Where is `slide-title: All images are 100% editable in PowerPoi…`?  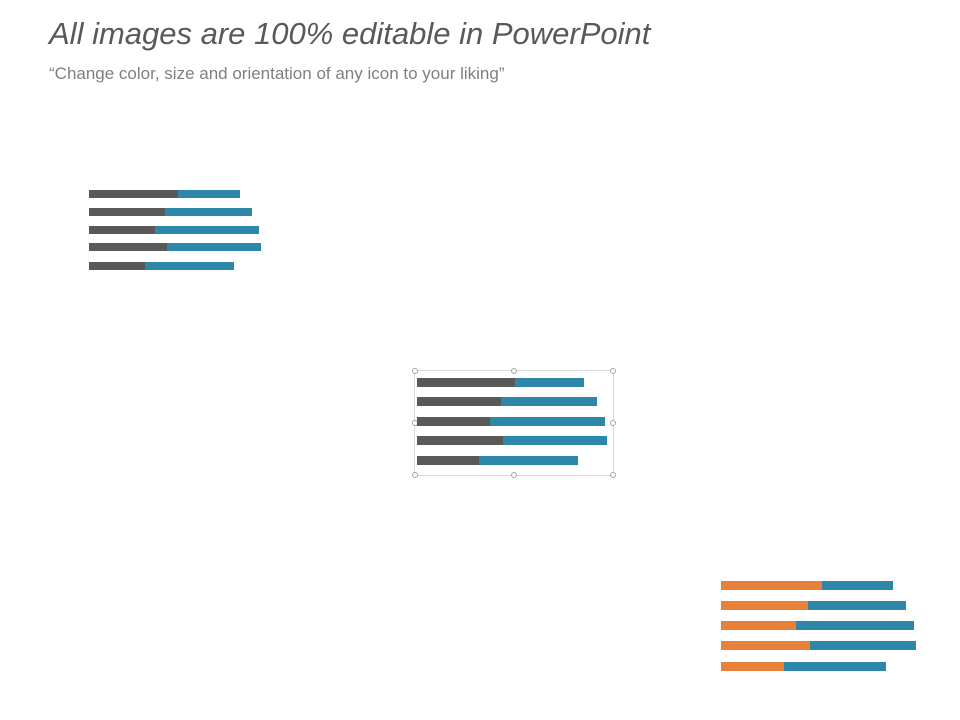
slide-title: All images are 100% editable in PowerPoi… is located at coordinates (350, 33).